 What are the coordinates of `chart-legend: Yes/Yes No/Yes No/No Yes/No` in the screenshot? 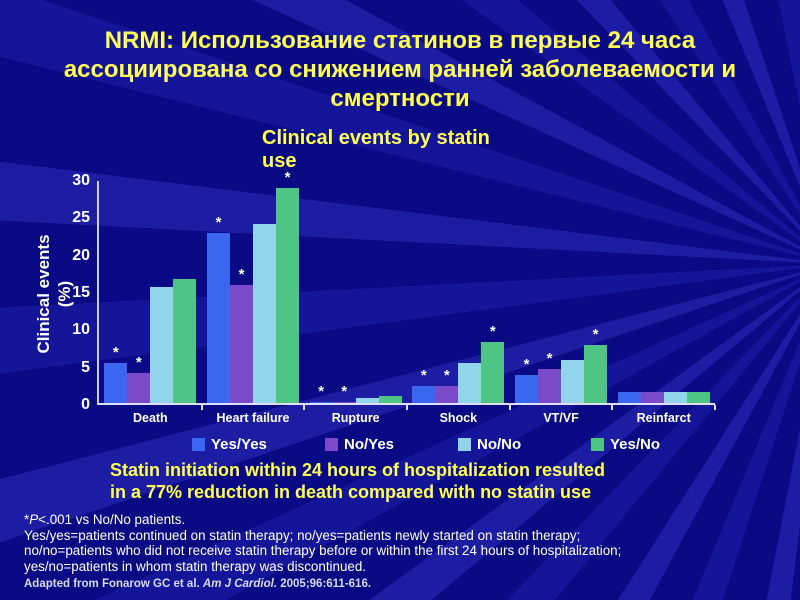 It's located at (458, 444).